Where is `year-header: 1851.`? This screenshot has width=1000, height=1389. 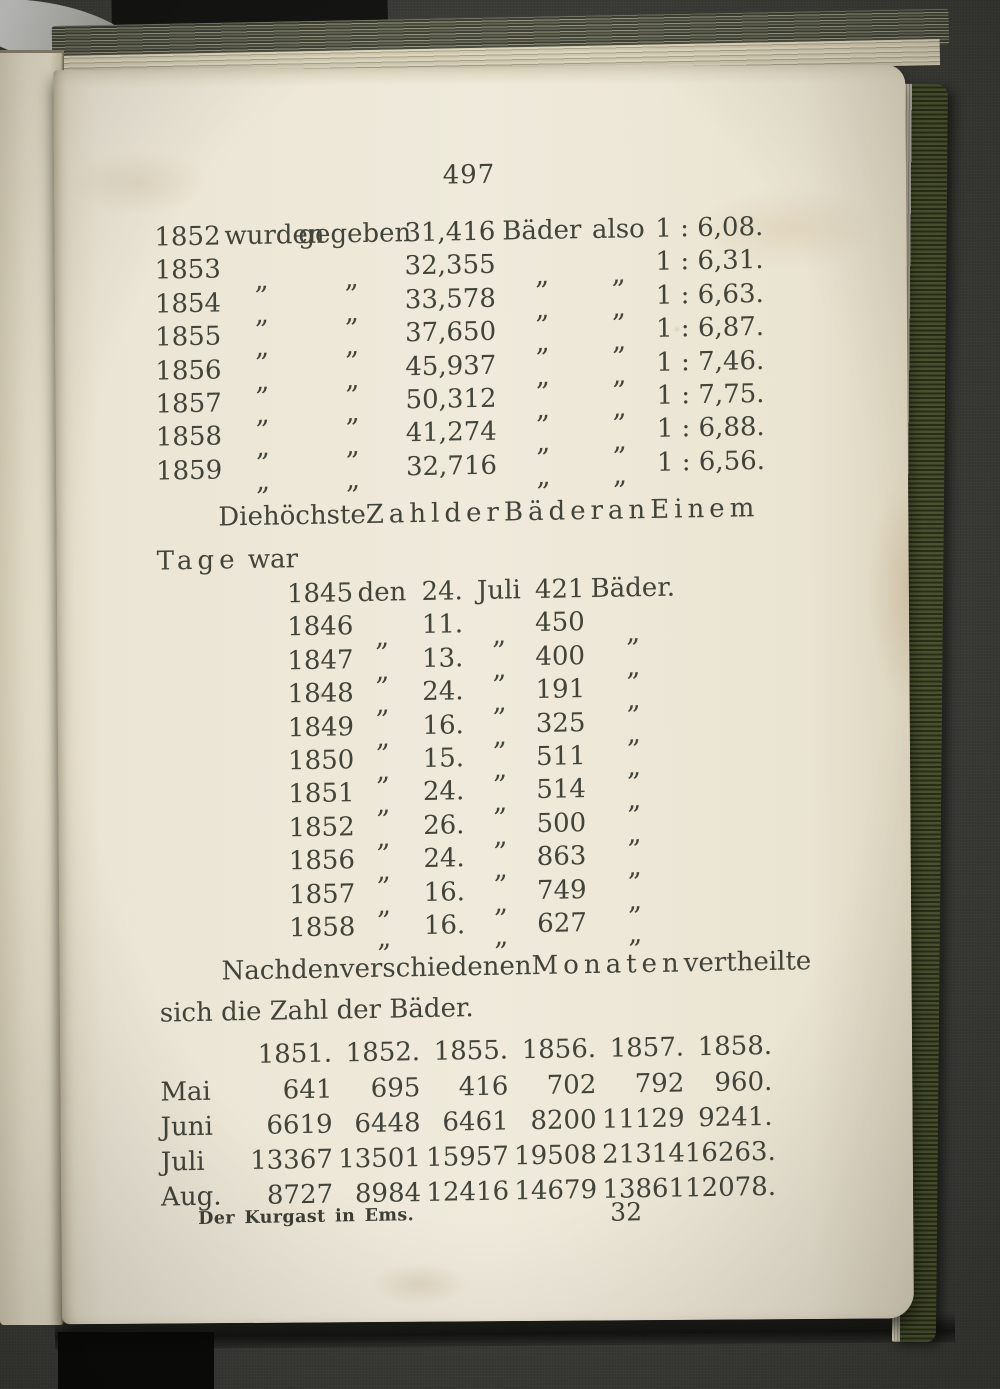
year-header: 1851. is located at coordinates (295, 1054).